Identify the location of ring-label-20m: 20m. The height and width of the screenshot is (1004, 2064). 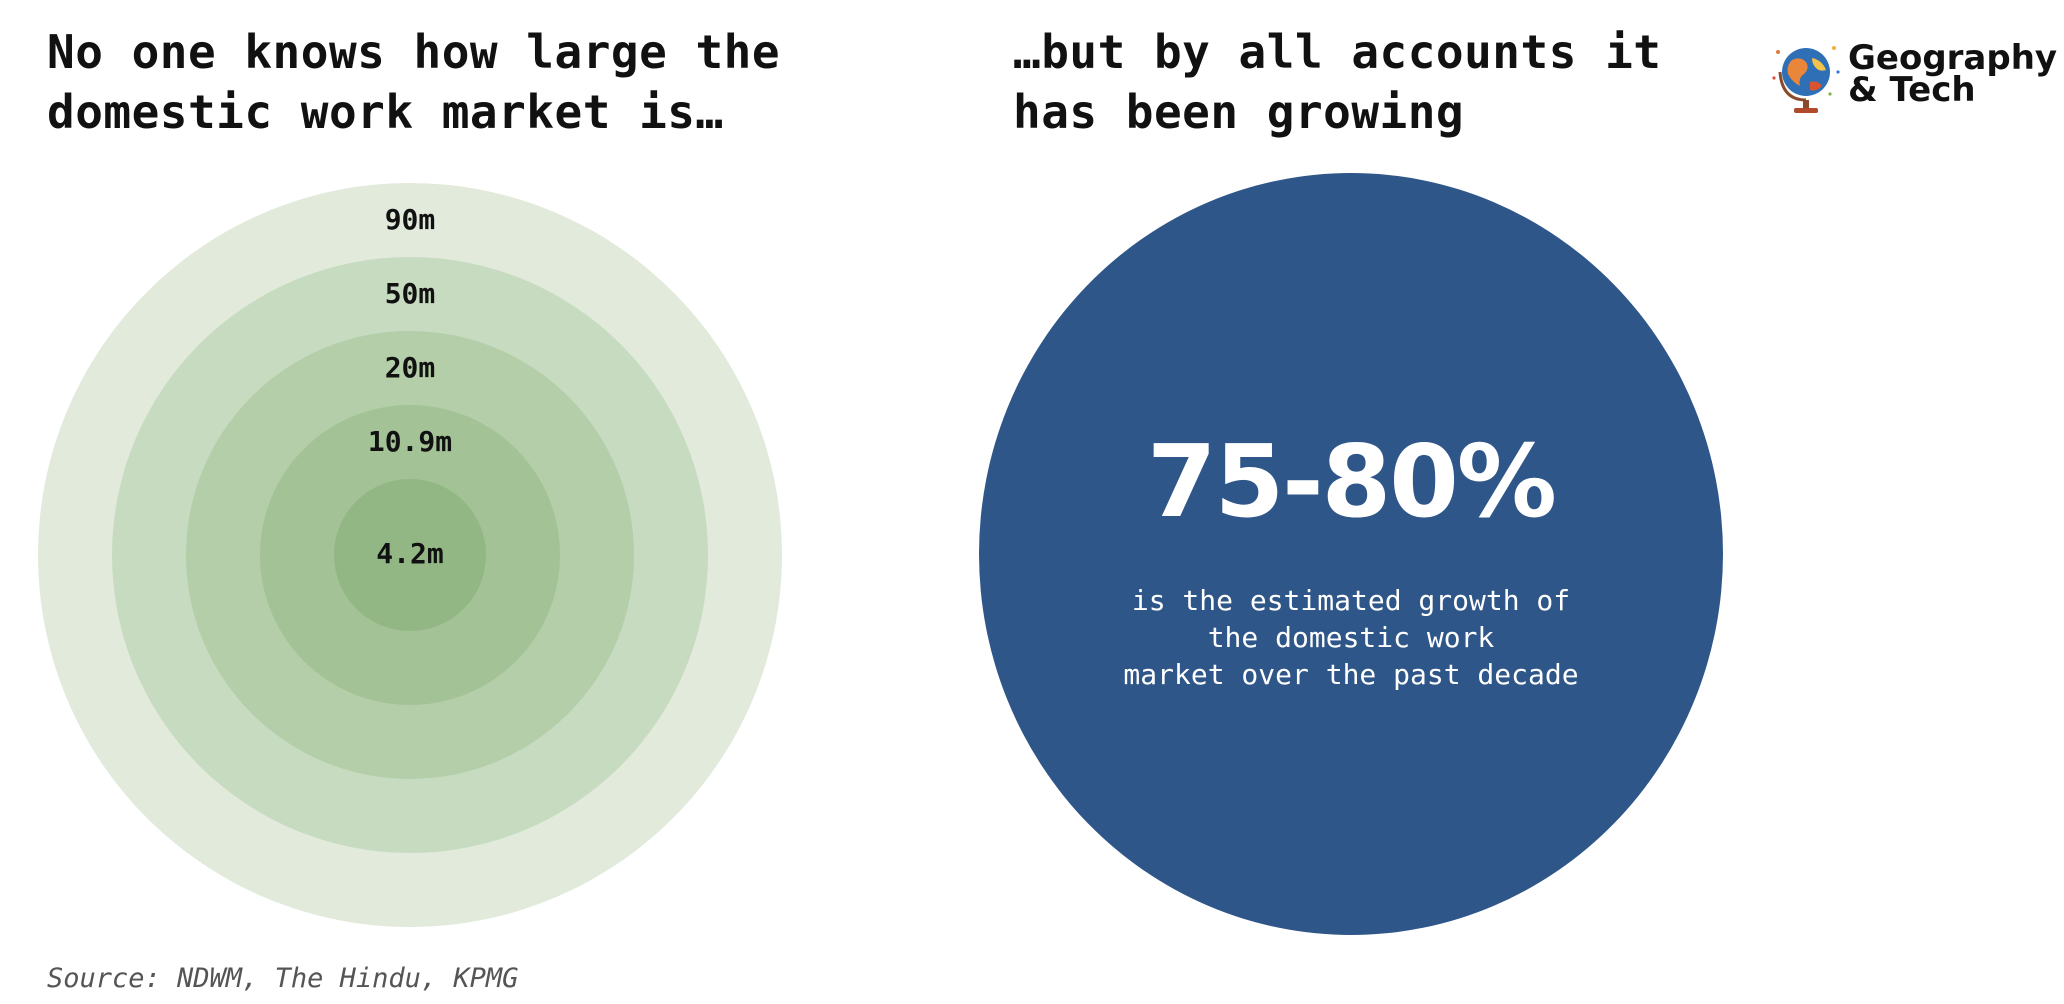
(410, 367).